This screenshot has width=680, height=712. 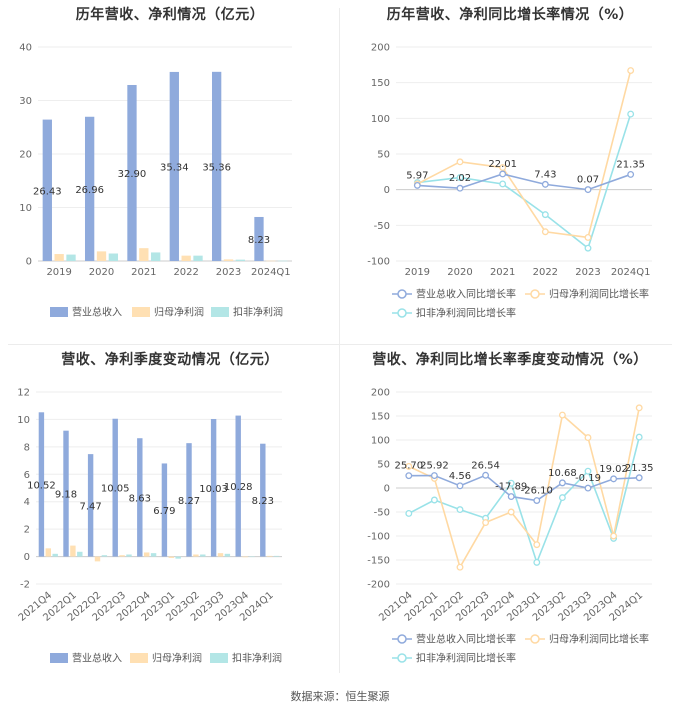 What do you see at coordinates (66, 495) in the screenshot?
I see `data-label: 9.18` at bounding box center [66, 495].